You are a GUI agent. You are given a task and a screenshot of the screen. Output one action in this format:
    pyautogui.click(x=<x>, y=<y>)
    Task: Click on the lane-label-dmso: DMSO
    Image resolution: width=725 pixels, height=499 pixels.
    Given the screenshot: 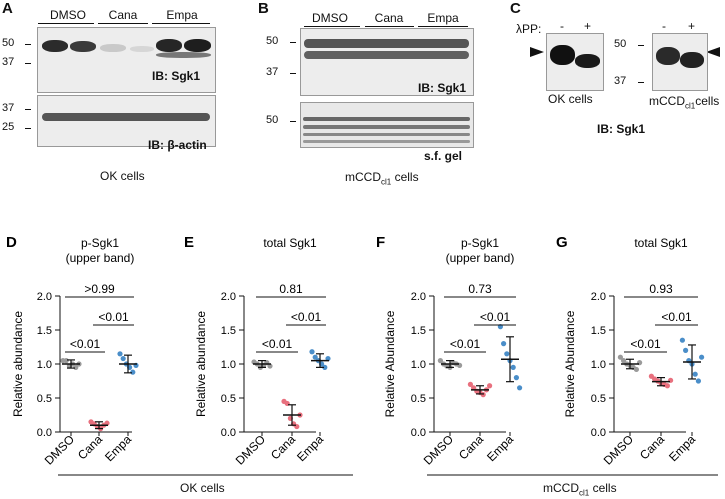 What is the action you would take?
    pyautogui.click(x=330, y=18)
    